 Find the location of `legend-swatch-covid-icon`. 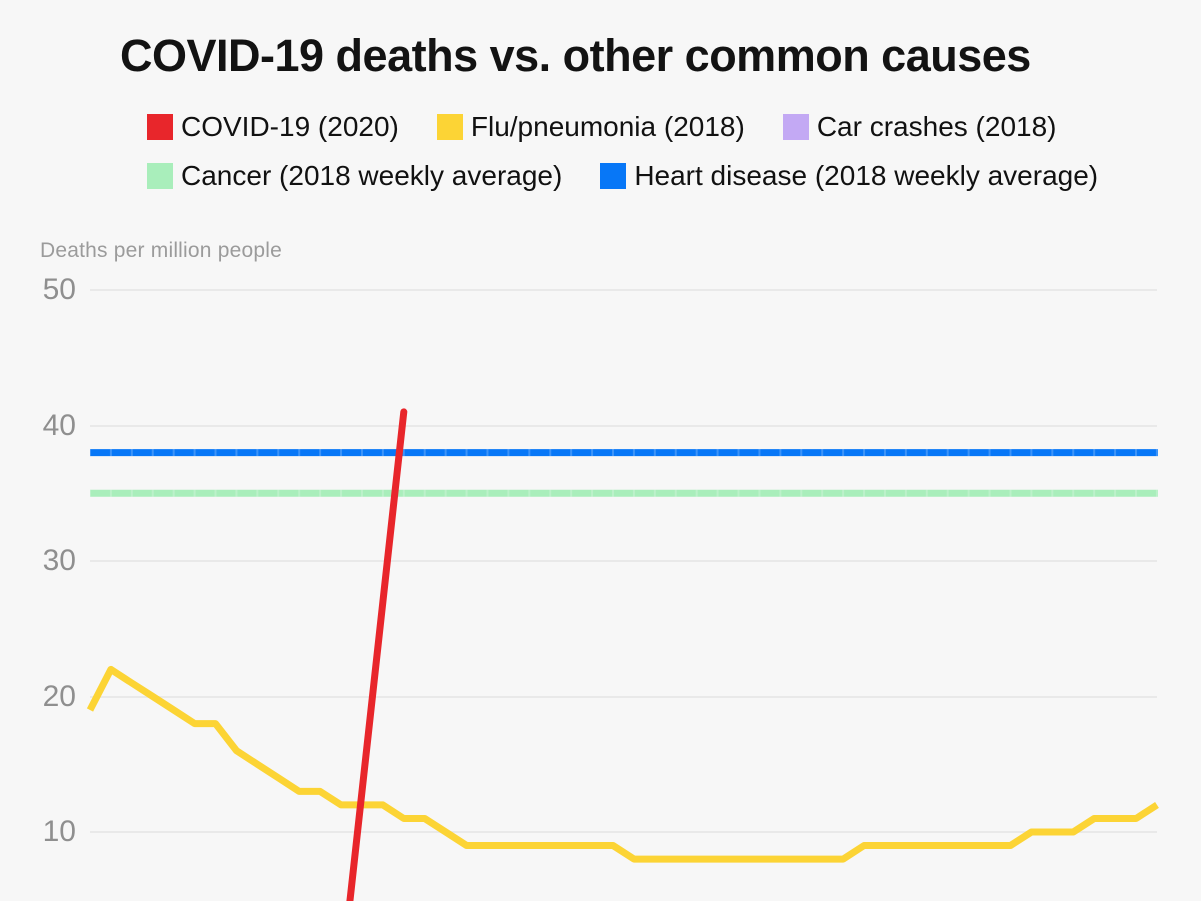

legend-swatch-covid-icon is located at coordinates (160, 127).